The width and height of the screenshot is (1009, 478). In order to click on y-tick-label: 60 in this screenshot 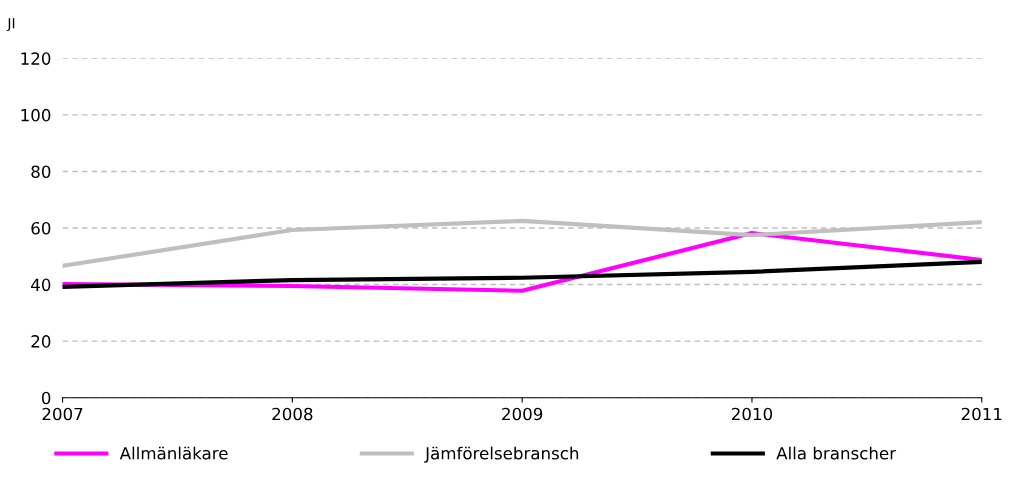, I will do `click(41, 228)`.